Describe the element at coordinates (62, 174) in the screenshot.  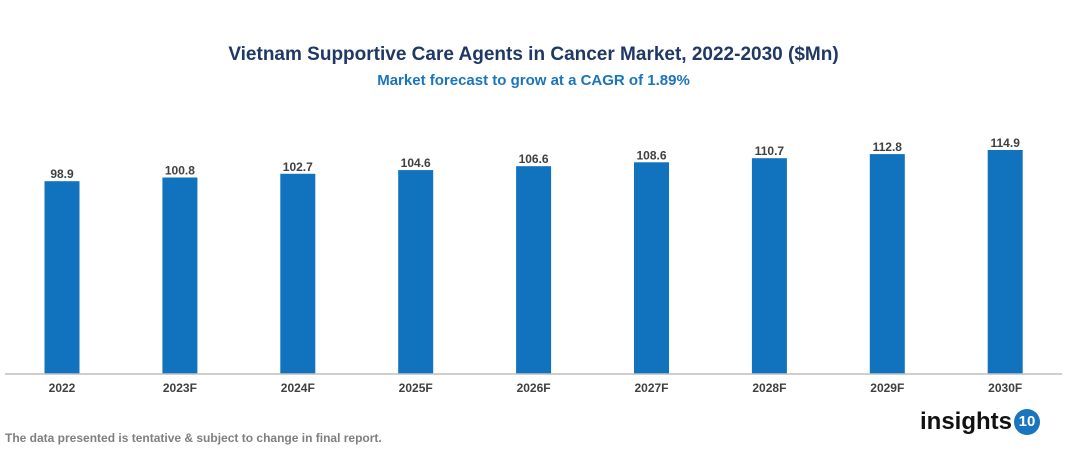
I see `data-label: 98.9` at that location.